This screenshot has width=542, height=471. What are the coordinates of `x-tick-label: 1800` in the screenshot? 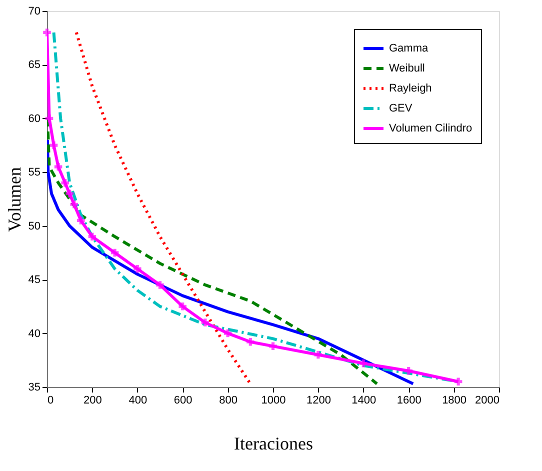 It's located at (454, 400).